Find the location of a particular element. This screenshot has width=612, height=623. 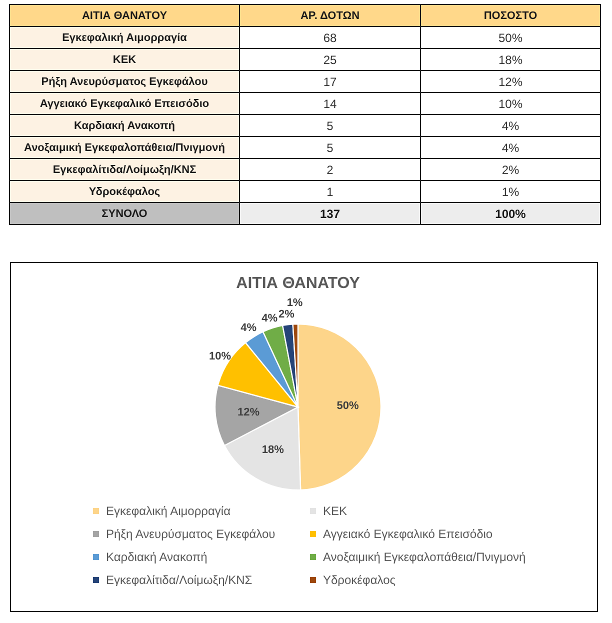

category-label: Υδροκέφαλος is located at coordinates (125, 191).